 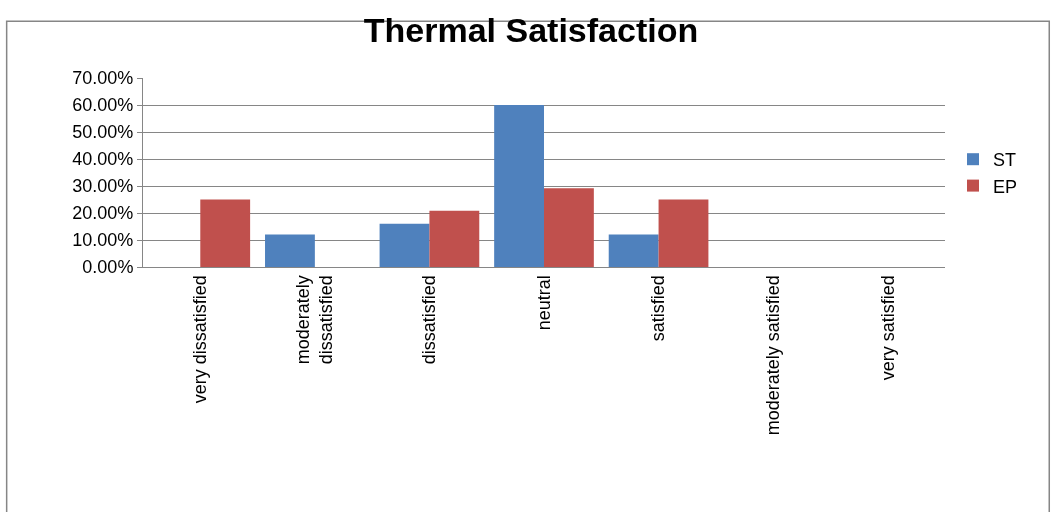 I want to click on y-tick-label: 60.00%, so click(x=103, y=105).